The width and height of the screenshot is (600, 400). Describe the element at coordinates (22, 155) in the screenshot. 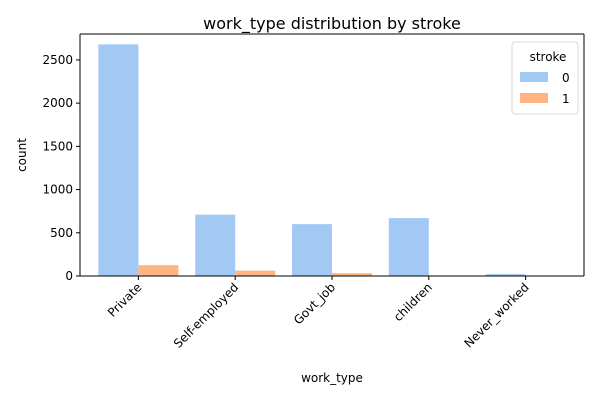

I see `y-axis-label: count` at that location.